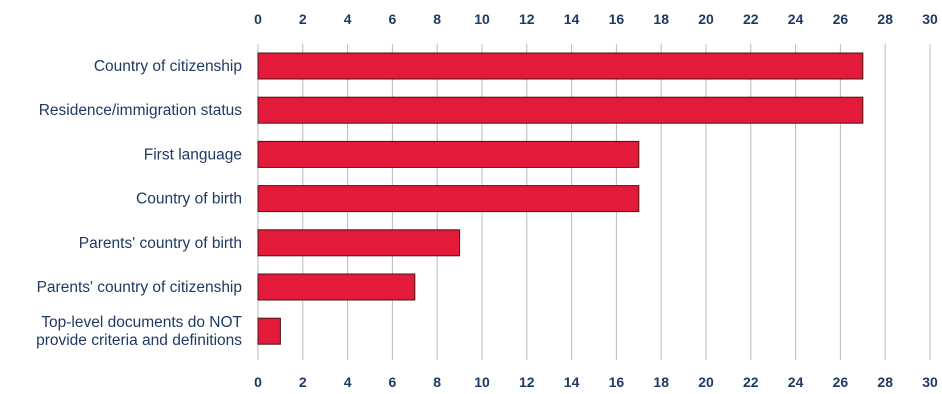  Describe the element at coordinates (303, 382) in the screenshot. I see `bottom-tick-label: 2` at that location.